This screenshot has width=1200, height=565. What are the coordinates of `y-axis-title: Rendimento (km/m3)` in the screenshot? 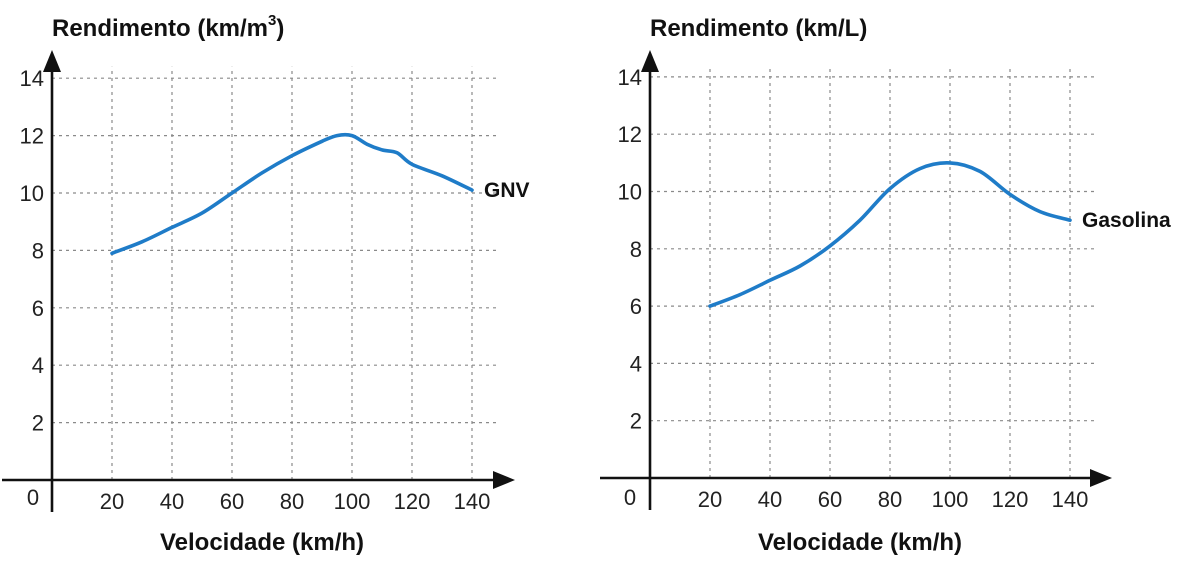 It's located at (168, 27).